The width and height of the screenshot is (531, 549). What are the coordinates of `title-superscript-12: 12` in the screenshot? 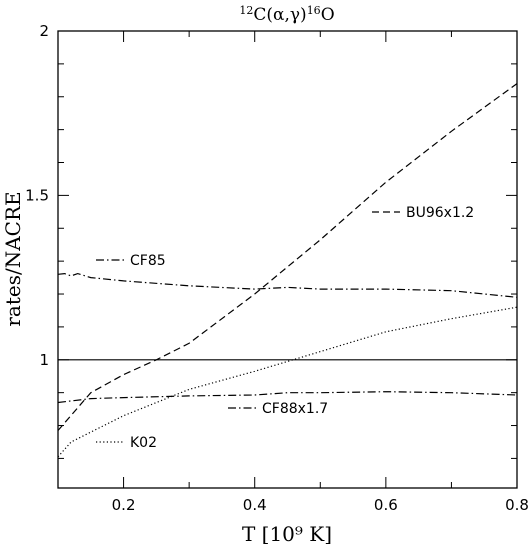 It's located at (246, 10).